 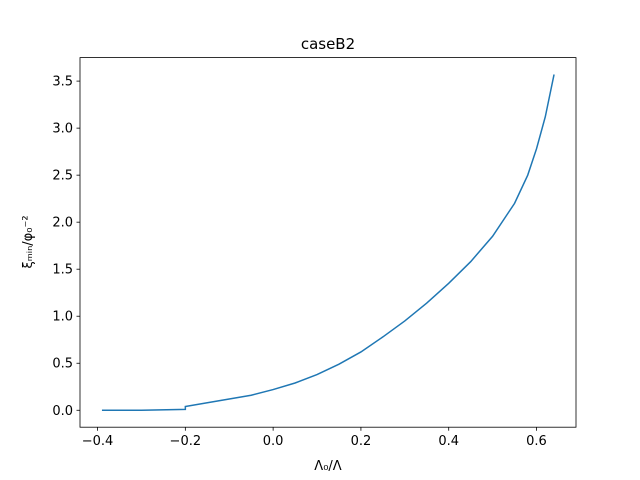 What do you see at coordinates (62, 411) in the screenshot?
I see `y-tick-label: 0.0` at bounding box center [62, 411].